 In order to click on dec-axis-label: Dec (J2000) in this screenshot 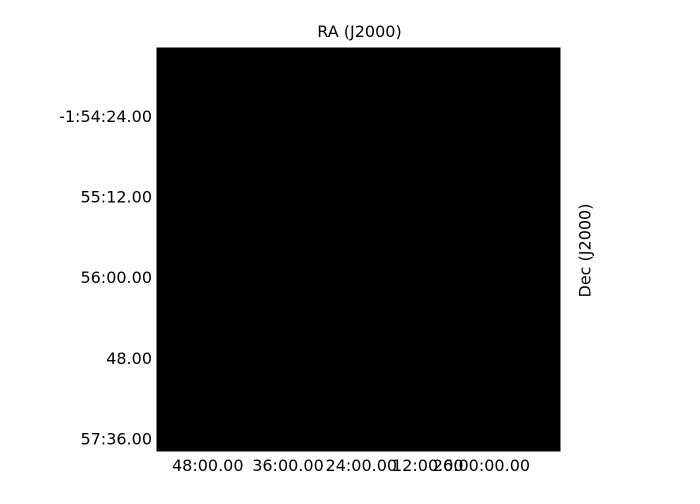, I will do `click(585, 251)`.